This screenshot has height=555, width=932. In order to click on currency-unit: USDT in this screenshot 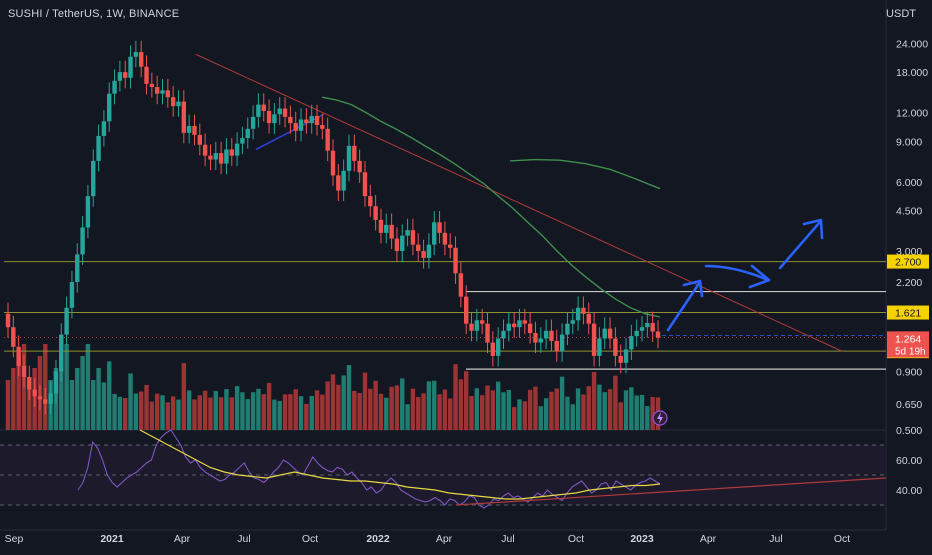, I will do `click(901, 14)`.